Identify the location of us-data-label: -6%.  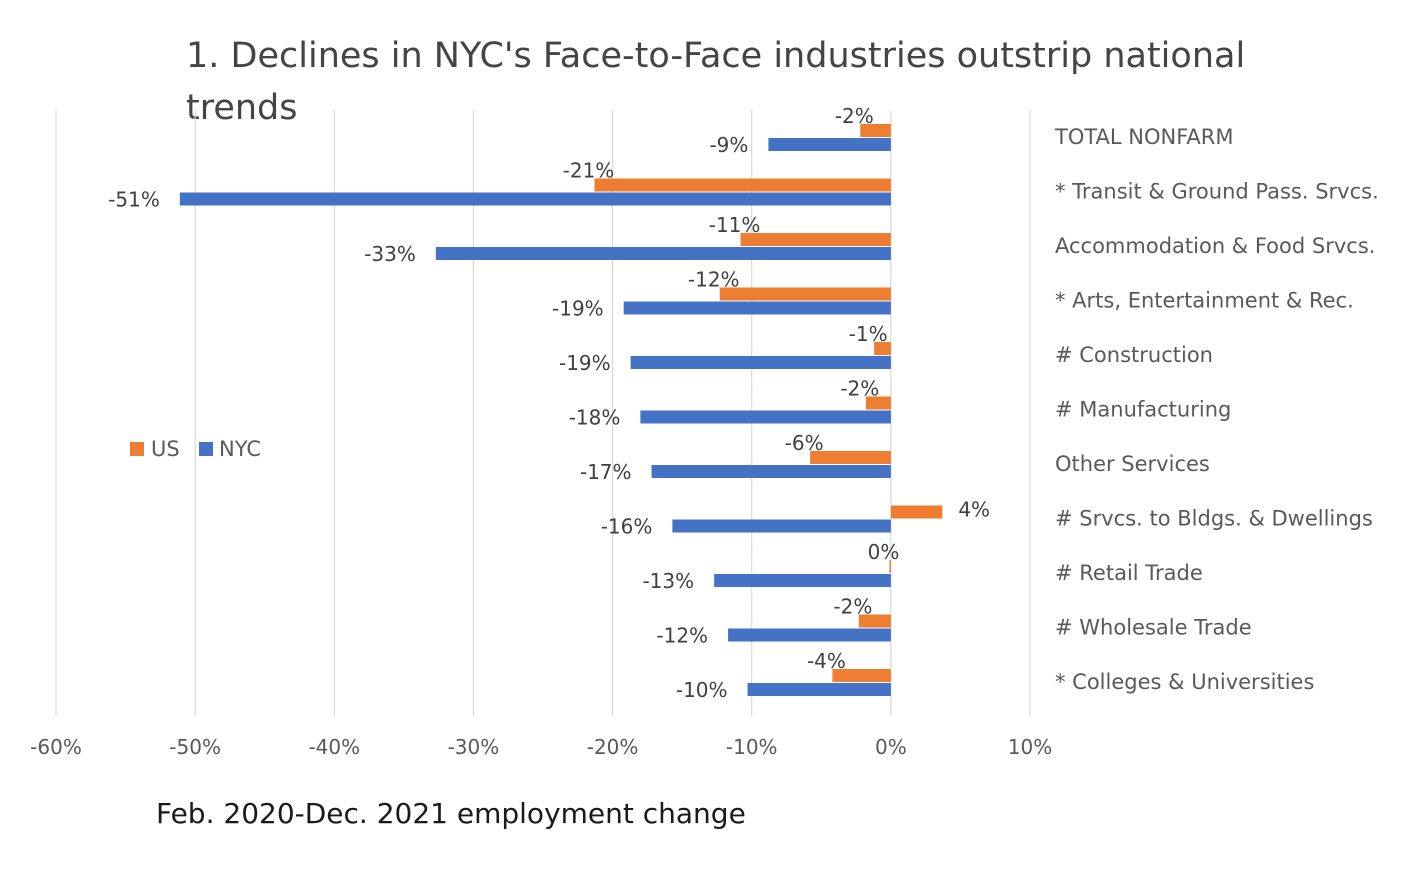
(804, 443).